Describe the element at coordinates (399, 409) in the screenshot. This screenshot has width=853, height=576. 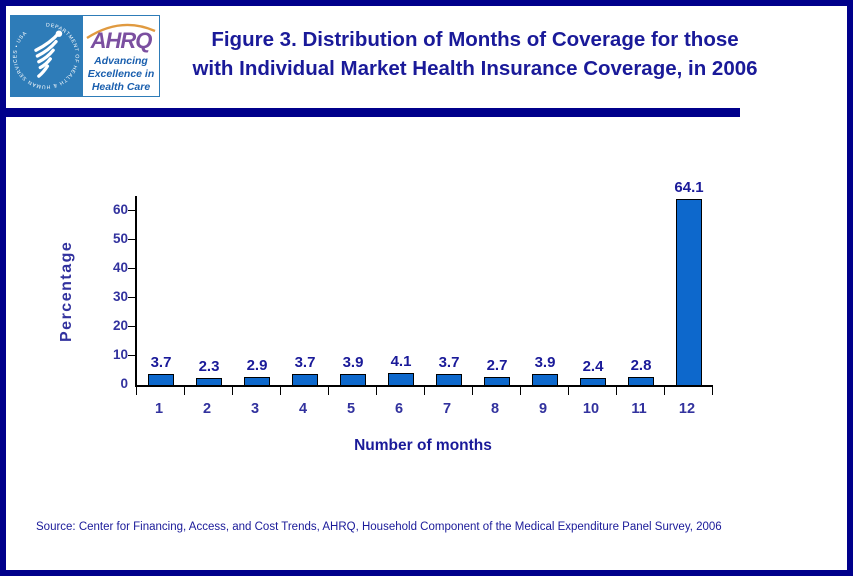
I see `x-tick-label: 6` at that location.